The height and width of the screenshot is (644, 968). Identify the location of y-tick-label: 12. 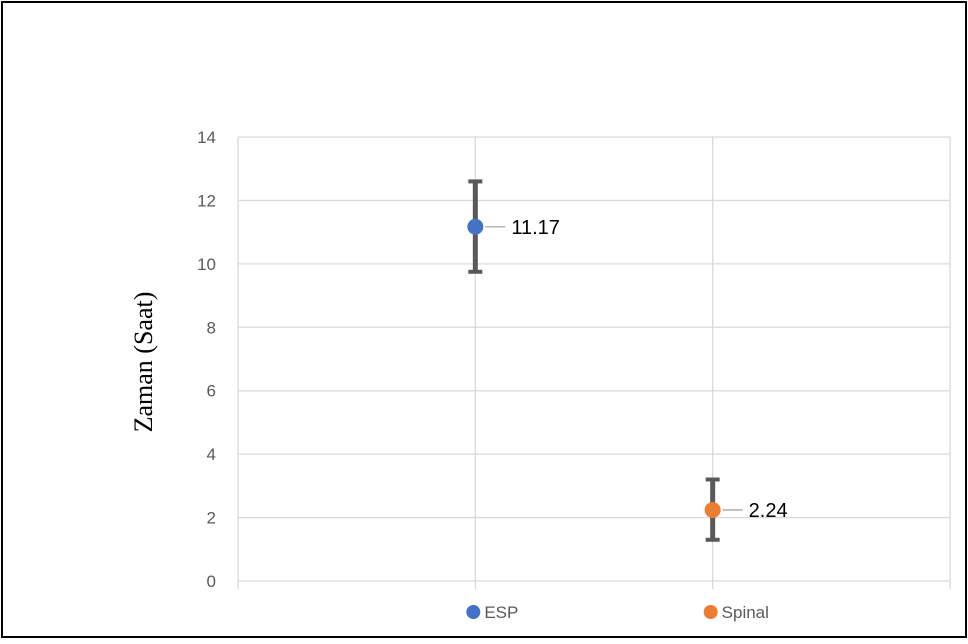
(206, 200).